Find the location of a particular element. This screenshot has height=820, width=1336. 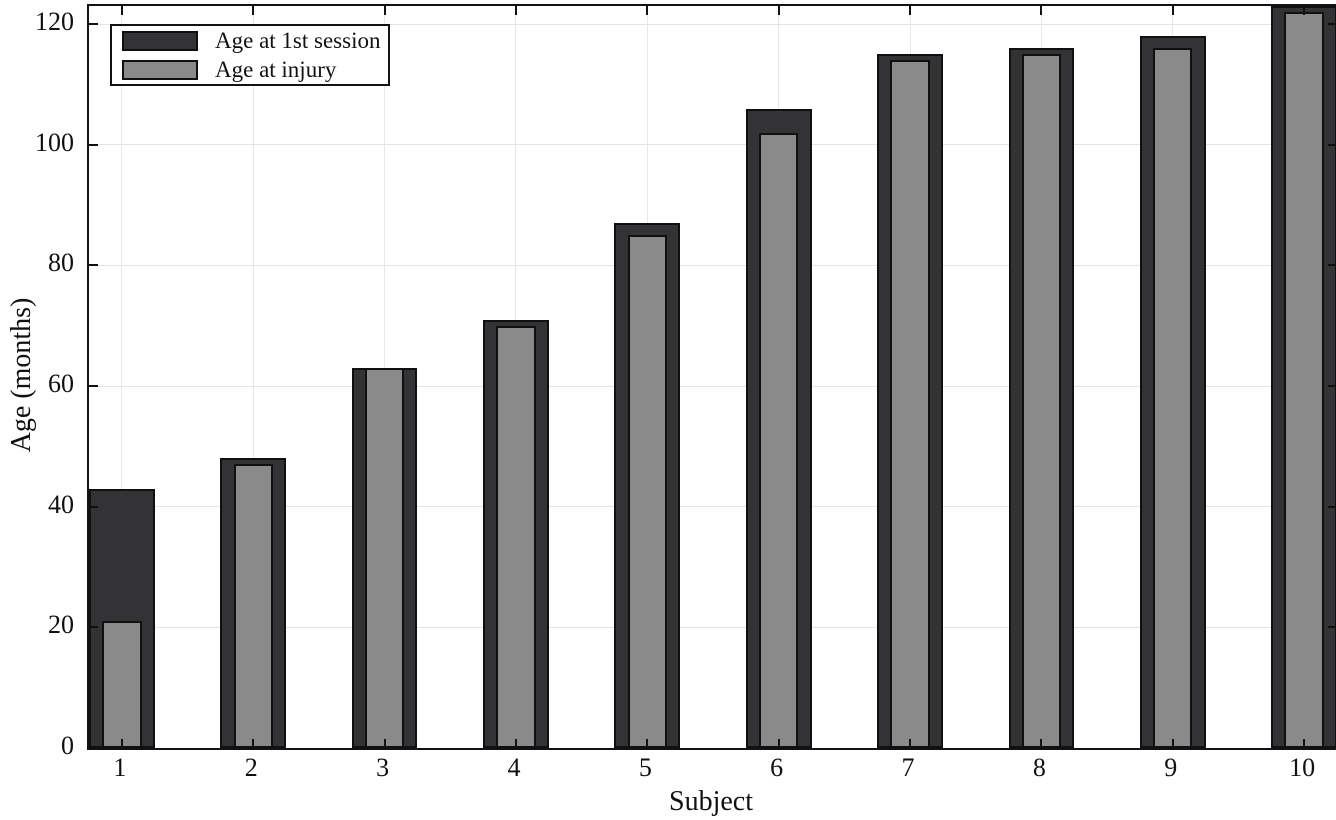

x-tick-label: 8 is located at coordinates (1039, 767).